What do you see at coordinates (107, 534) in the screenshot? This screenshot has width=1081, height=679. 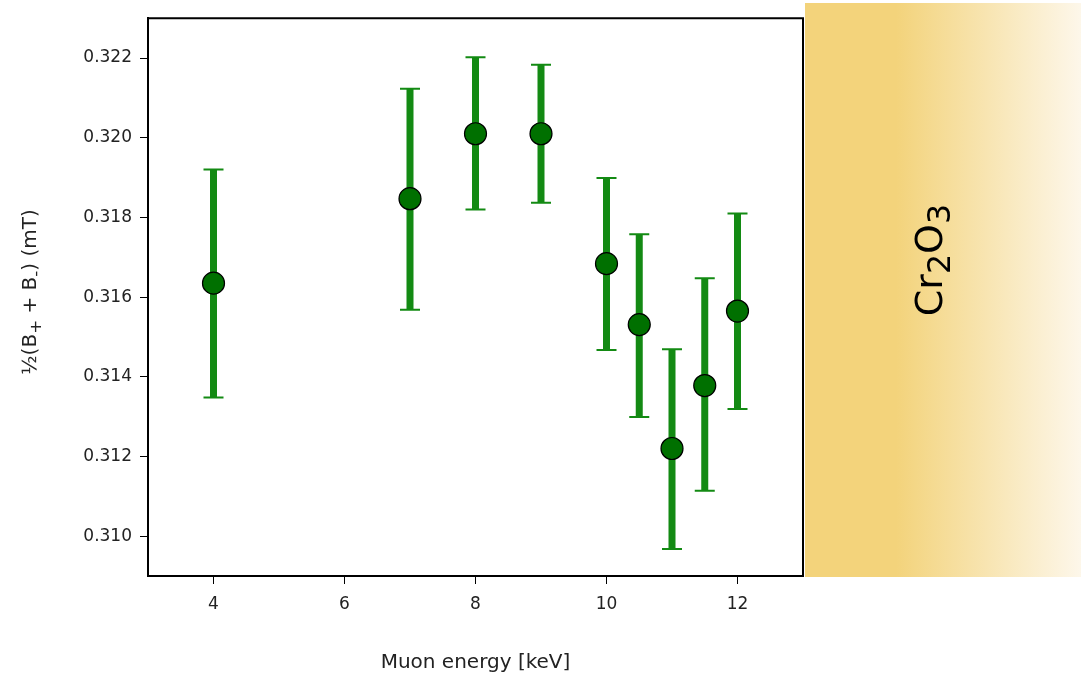 I see `y-tick-label: 0.310` at bounding box center [107, 534].